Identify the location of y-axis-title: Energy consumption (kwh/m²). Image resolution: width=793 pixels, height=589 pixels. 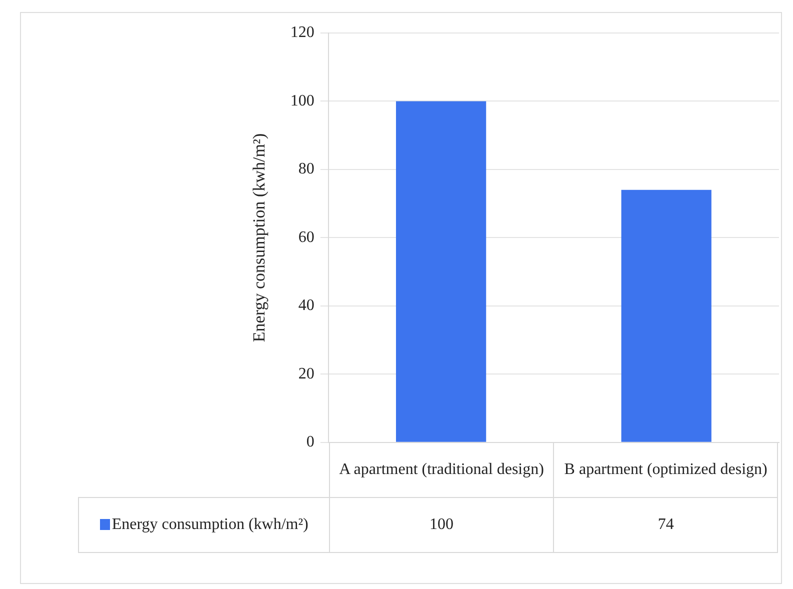
(259, 237).